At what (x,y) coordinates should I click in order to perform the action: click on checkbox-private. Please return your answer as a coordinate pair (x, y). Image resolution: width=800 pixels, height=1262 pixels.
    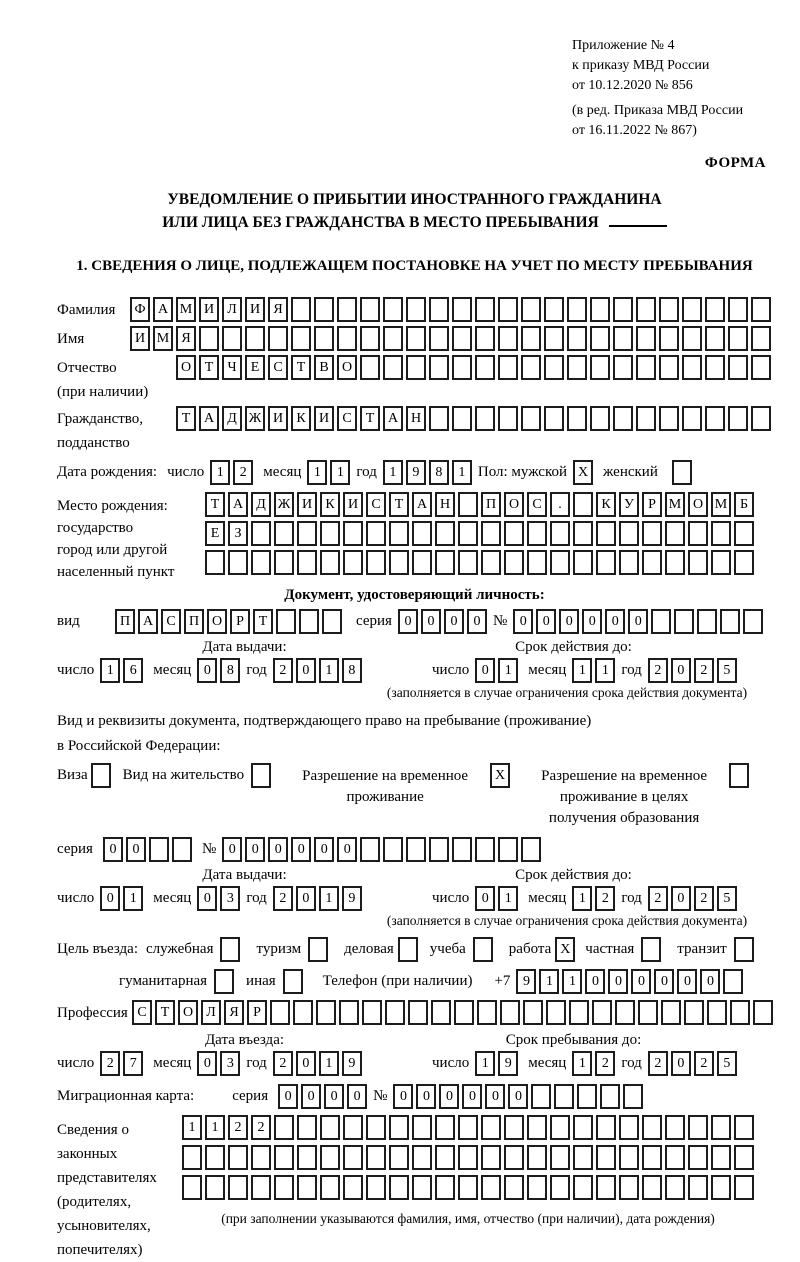
    Looking at the image, I should click on (651, 949).